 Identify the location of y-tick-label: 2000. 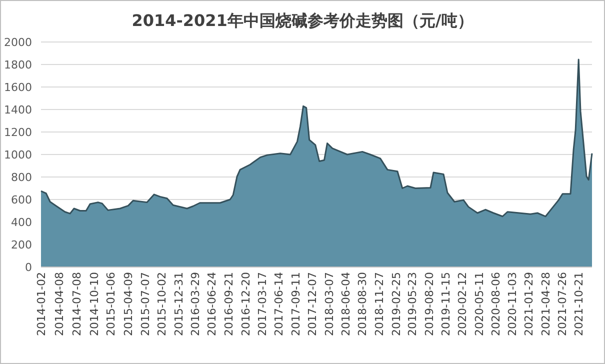
(18, 42).